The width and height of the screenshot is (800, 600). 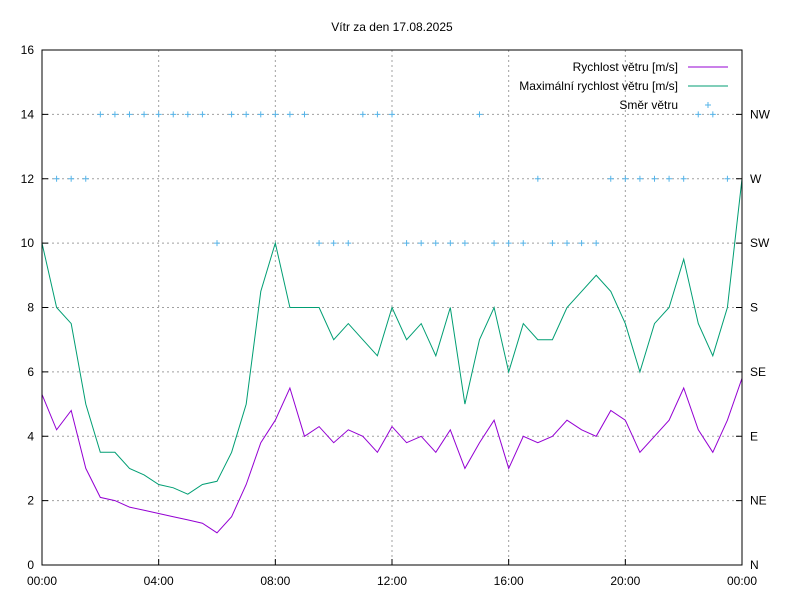 I want to click on y-tick-label: 8, so click(x=30, y=308).